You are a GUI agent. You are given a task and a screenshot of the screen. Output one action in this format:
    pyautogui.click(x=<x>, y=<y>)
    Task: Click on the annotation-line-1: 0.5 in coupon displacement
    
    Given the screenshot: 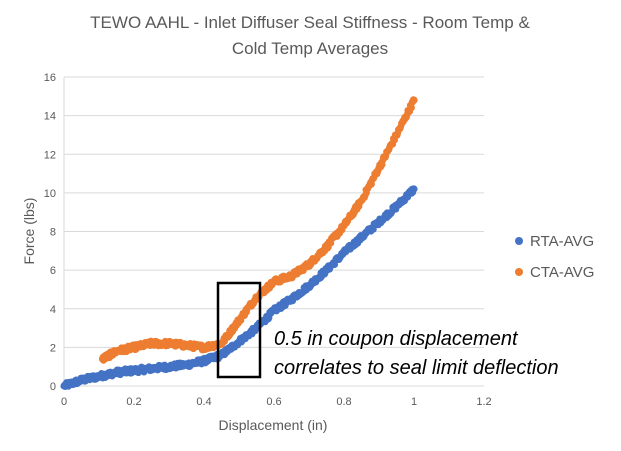 What is the action you would take?
    pyautogui.click(x=396, y=339)
    